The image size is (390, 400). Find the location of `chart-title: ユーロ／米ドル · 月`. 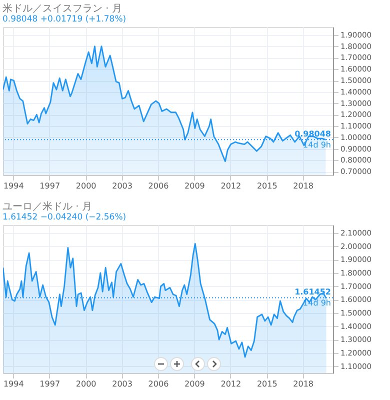

chart-title: ユーロ／米ドル · 月 is located at coordinates (47, 206).